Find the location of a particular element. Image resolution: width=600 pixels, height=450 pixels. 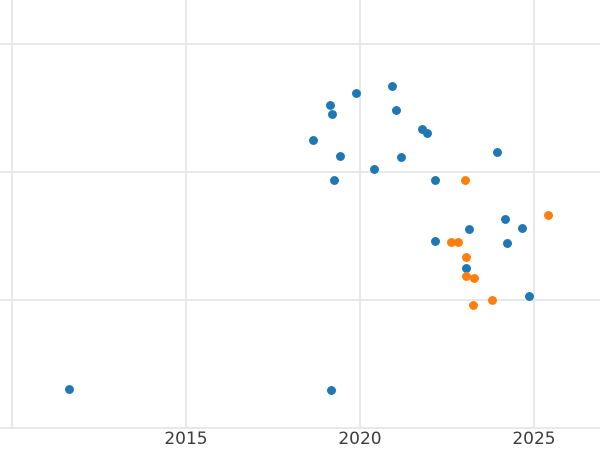

gridline-vertical-2010 is located at coordinates (12, 214).